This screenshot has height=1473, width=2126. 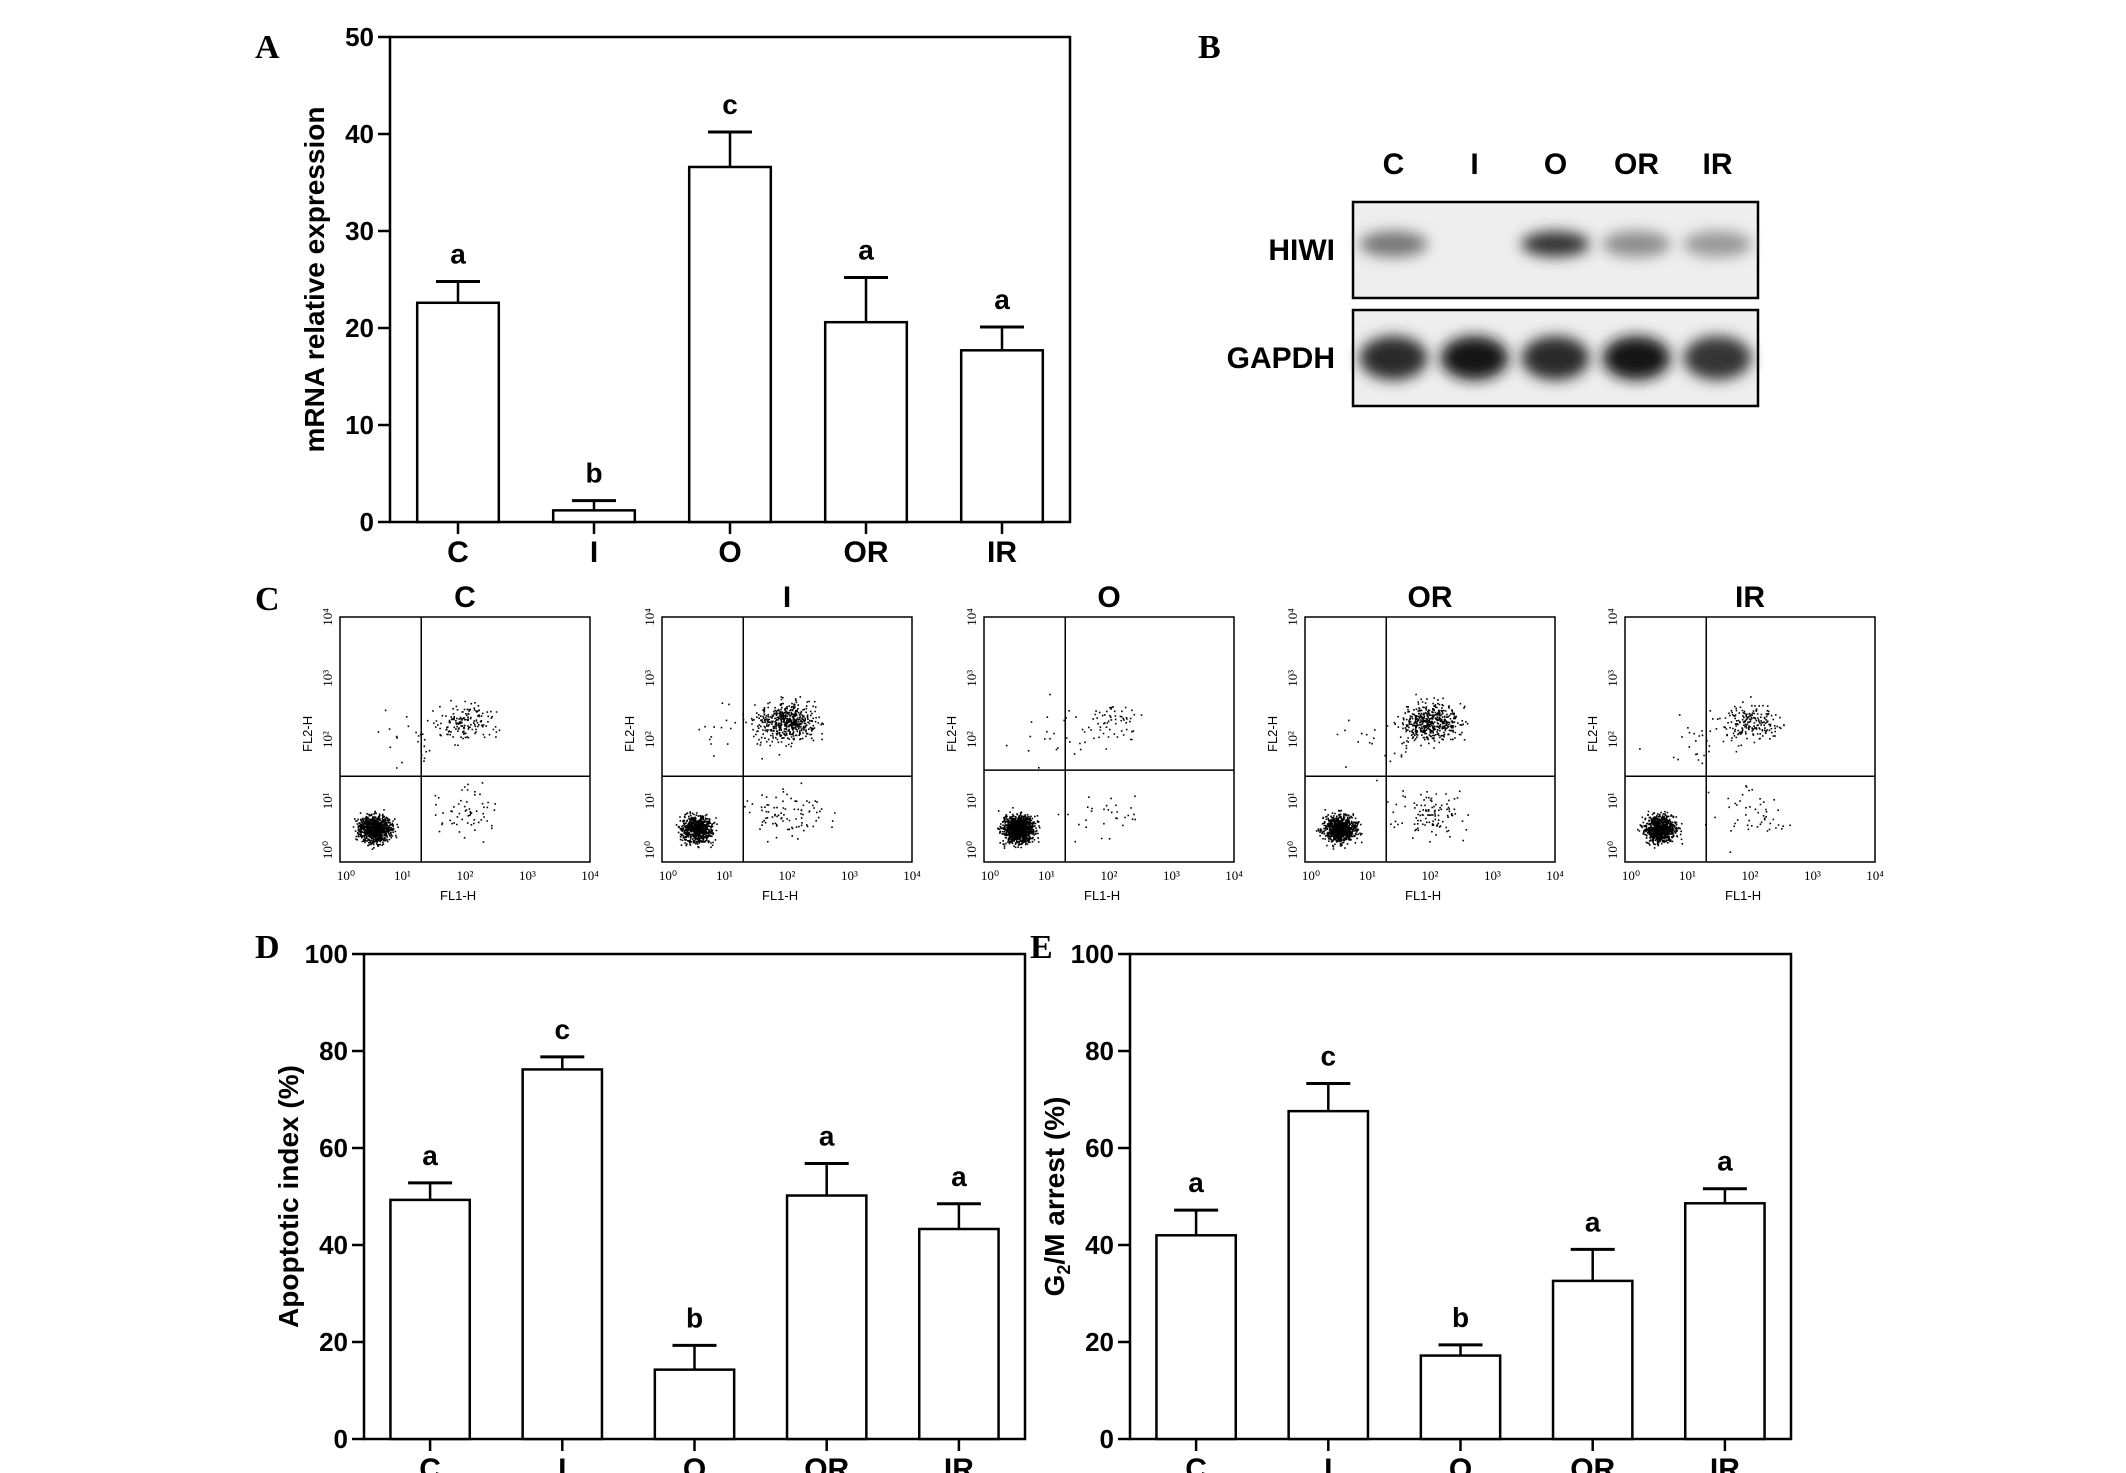 I want to click on y-tick-label: 0, so click(x=341, y=1439).